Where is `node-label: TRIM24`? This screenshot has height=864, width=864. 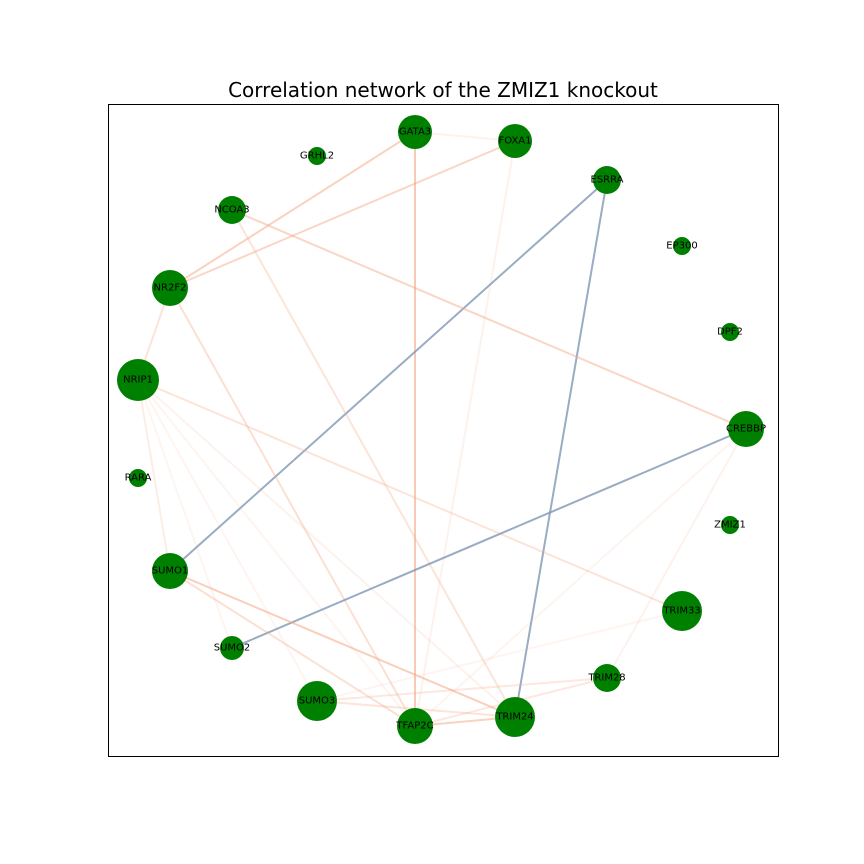
node-label: TRIM24 is located at coordinates (514, 717).